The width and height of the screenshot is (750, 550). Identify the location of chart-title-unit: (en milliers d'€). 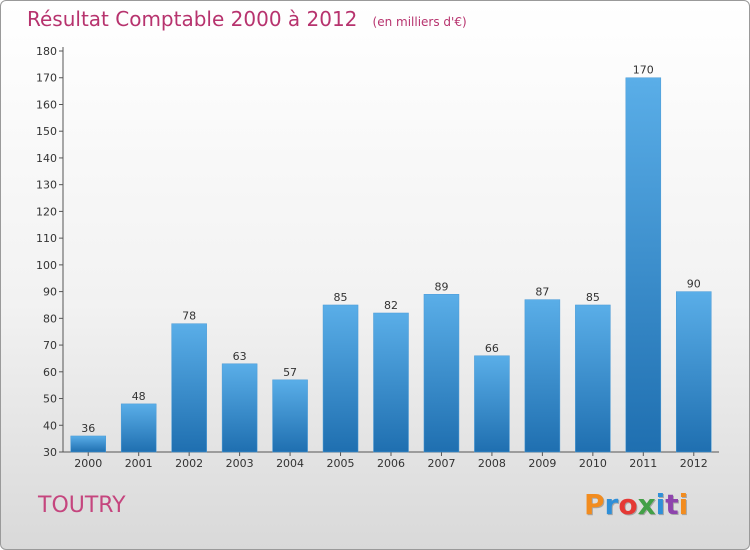
(419, 22).